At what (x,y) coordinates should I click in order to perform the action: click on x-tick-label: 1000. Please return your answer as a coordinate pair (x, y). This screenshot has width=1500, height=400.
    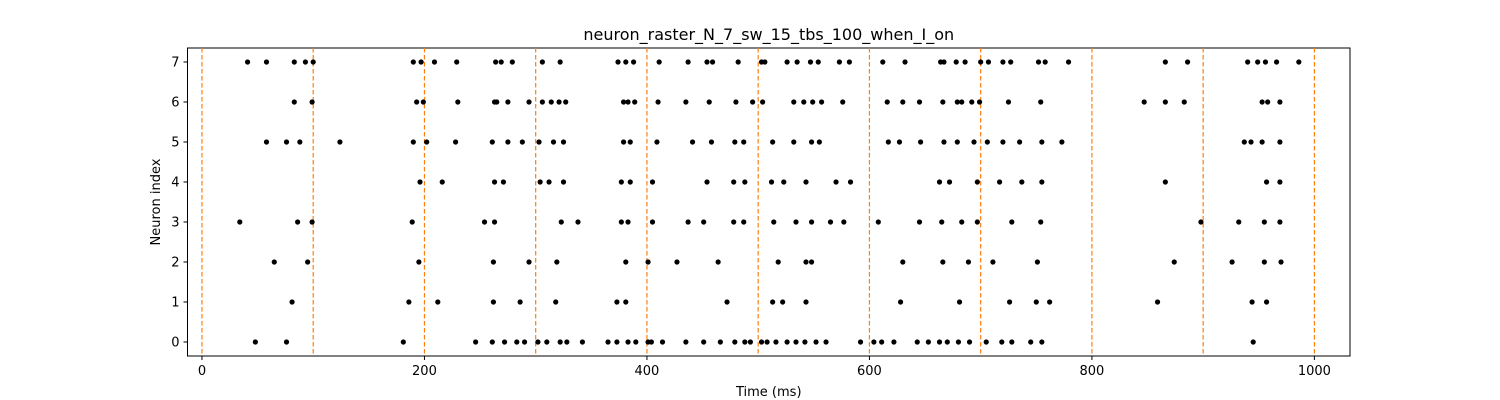
    Looking at the image, I should click on (1314, 371).